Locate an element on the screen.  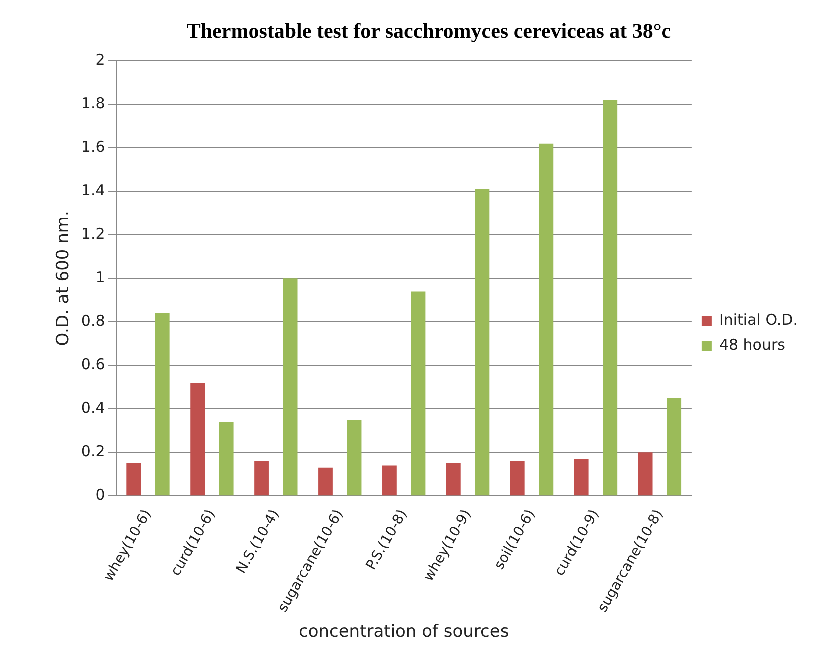
y-tick-label: 1.2 is located at coordinates (93, 234).